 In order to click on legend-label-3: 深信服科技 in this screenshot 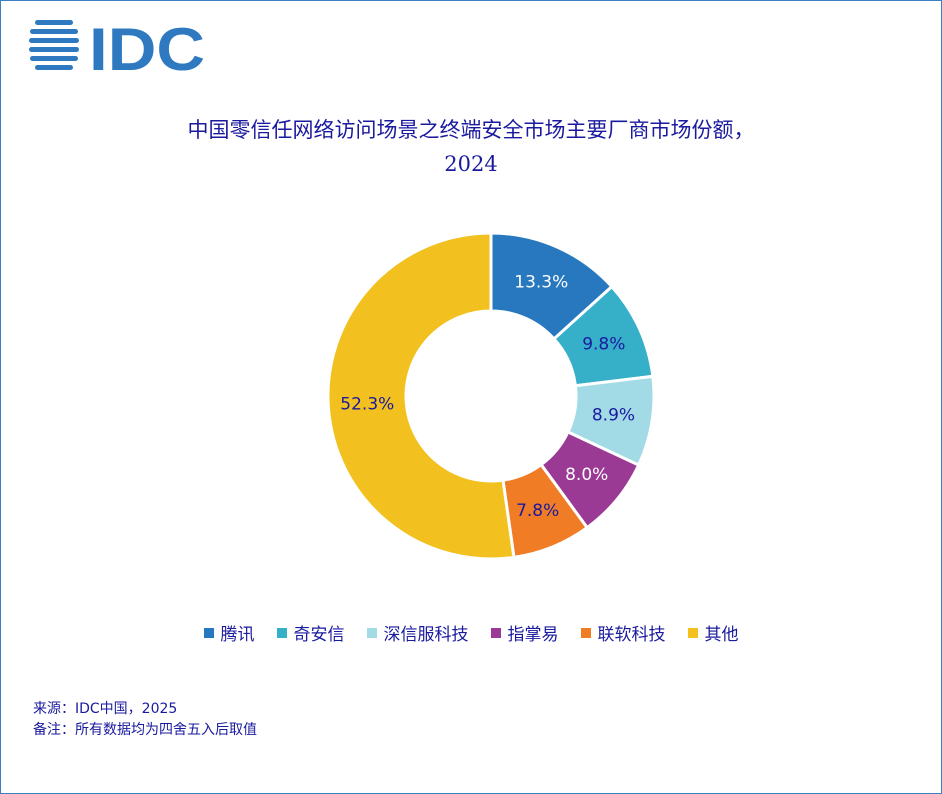, I will do `click(426, 635)`.